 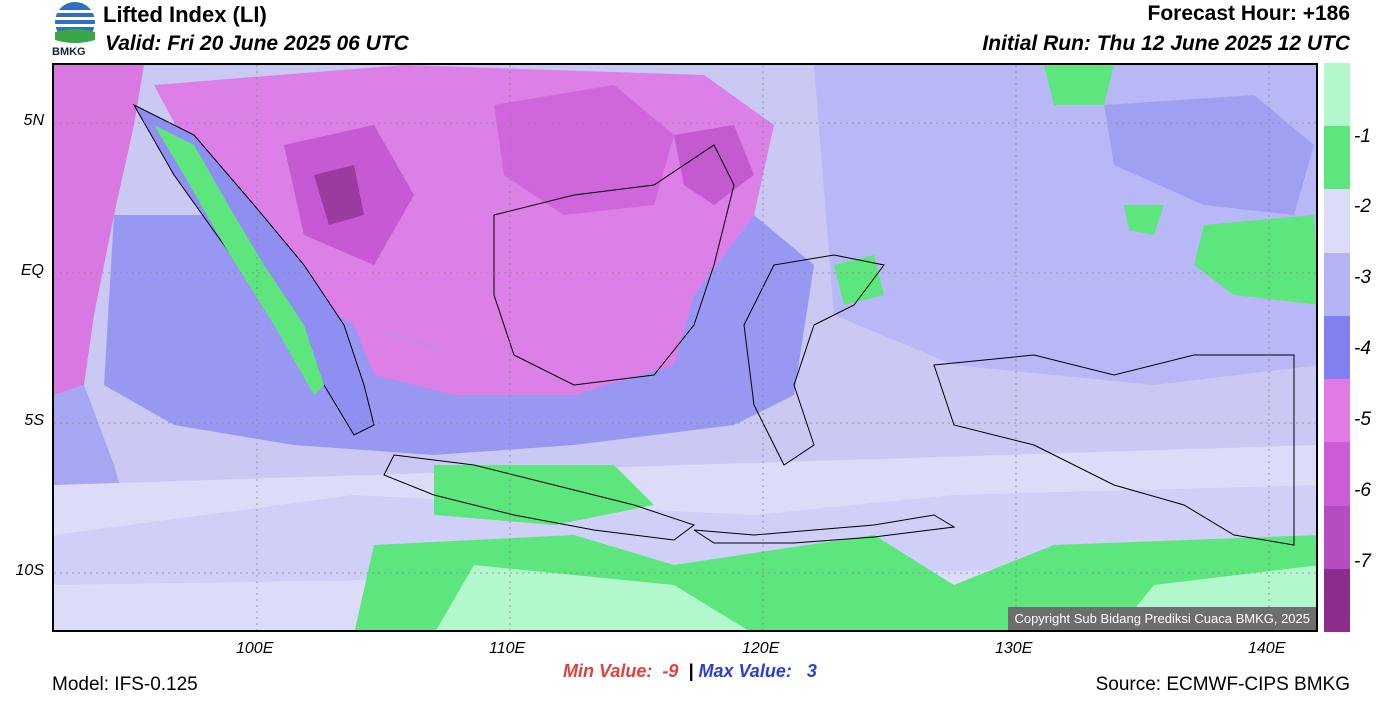 I want to click on model-label: Model: IFS-0.125, so click(x=125, y=684).